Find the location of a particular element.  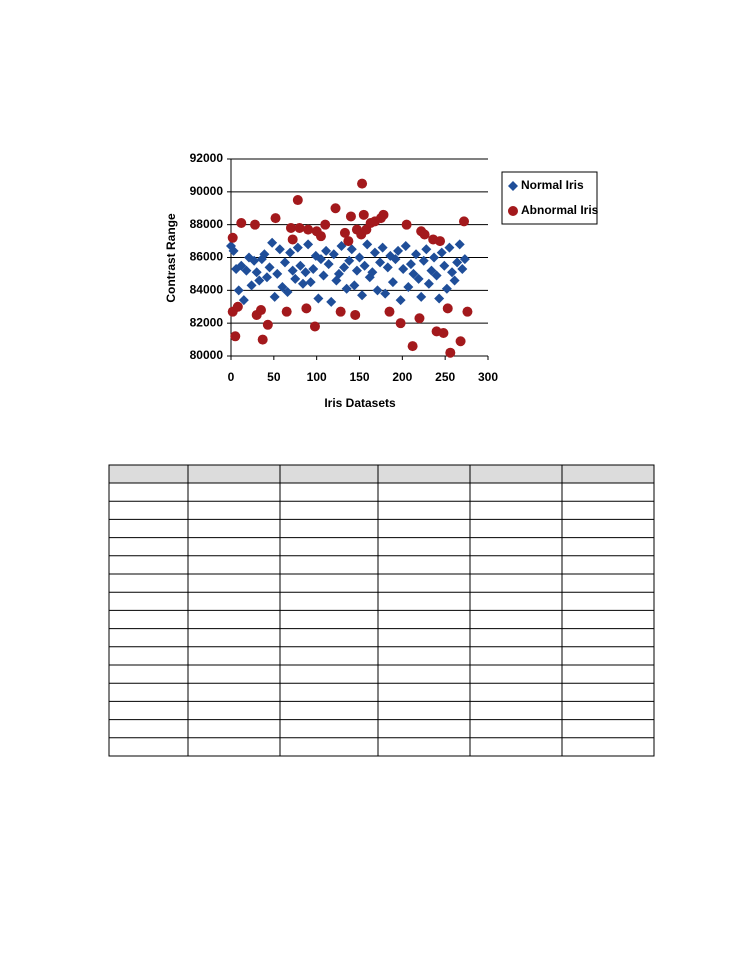

x-tick-label: 0 is located at coordinates (231, 377).